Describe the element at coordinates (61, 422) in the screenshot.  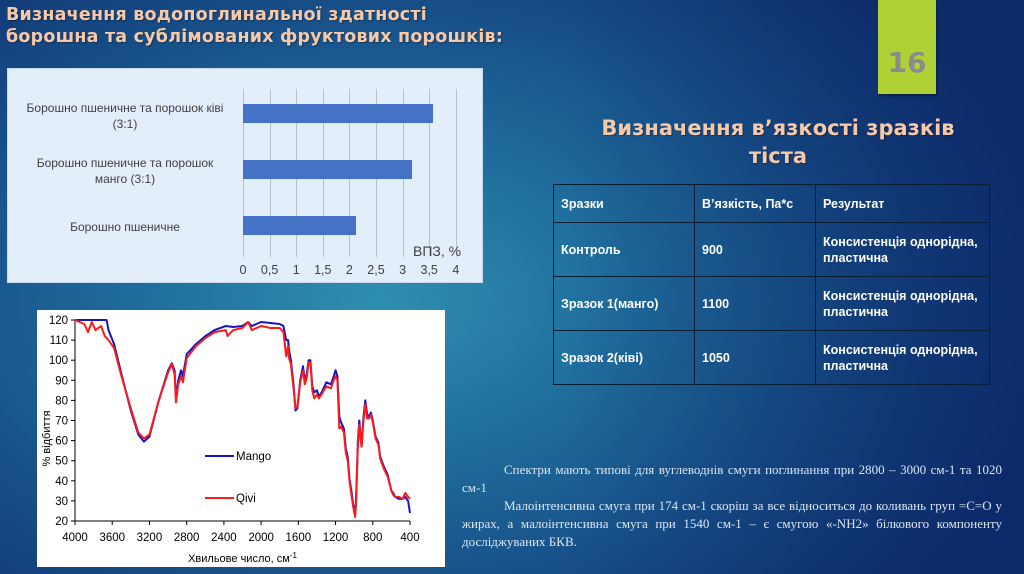
I see `y-tick-label: 70` at that location.